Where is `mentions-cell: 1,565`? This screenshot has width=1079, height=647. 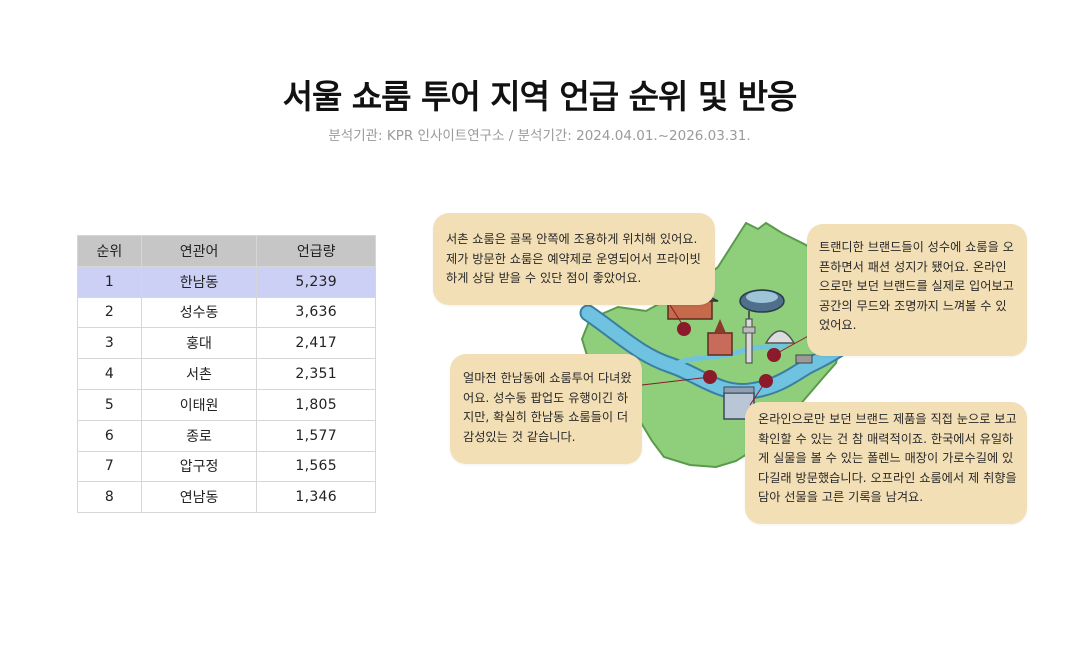 mentions-cell: 1,565 is located at coordinates (316, 466).